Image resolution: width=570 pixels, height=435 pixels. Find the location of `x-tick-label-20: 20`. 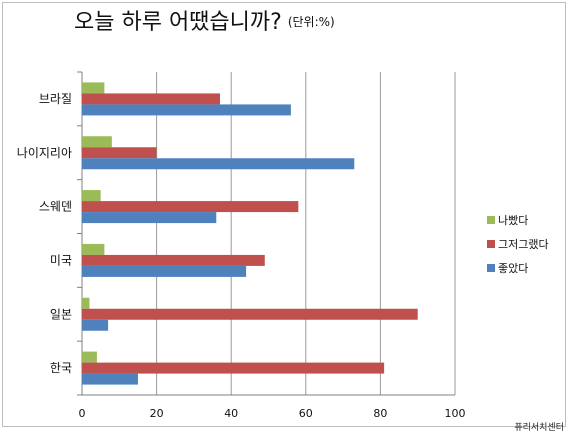

x-tick-label-20: 20 is located at coordinates (157, 413).